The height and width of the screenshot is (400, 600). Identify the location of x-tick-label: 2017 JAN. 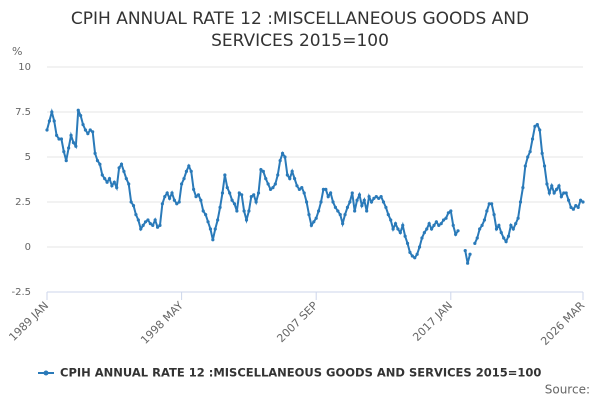
(432, 321).